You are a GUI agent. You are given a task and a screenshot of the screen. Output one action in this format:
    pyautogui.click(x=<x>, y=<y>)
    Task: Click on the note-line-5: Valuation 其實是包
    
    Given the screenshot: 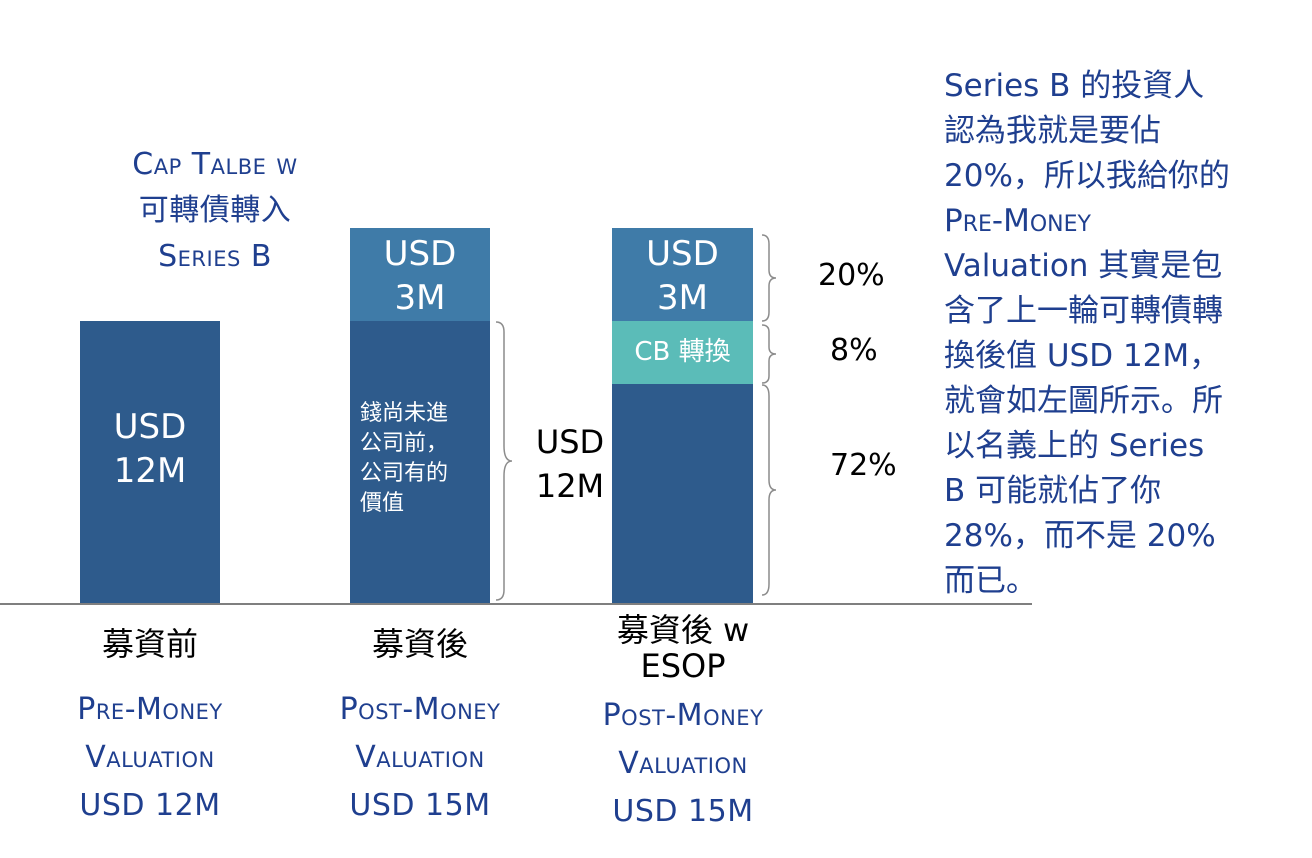 What is the action you would take?
    pyautogui.click(x=1083, y=266)
    